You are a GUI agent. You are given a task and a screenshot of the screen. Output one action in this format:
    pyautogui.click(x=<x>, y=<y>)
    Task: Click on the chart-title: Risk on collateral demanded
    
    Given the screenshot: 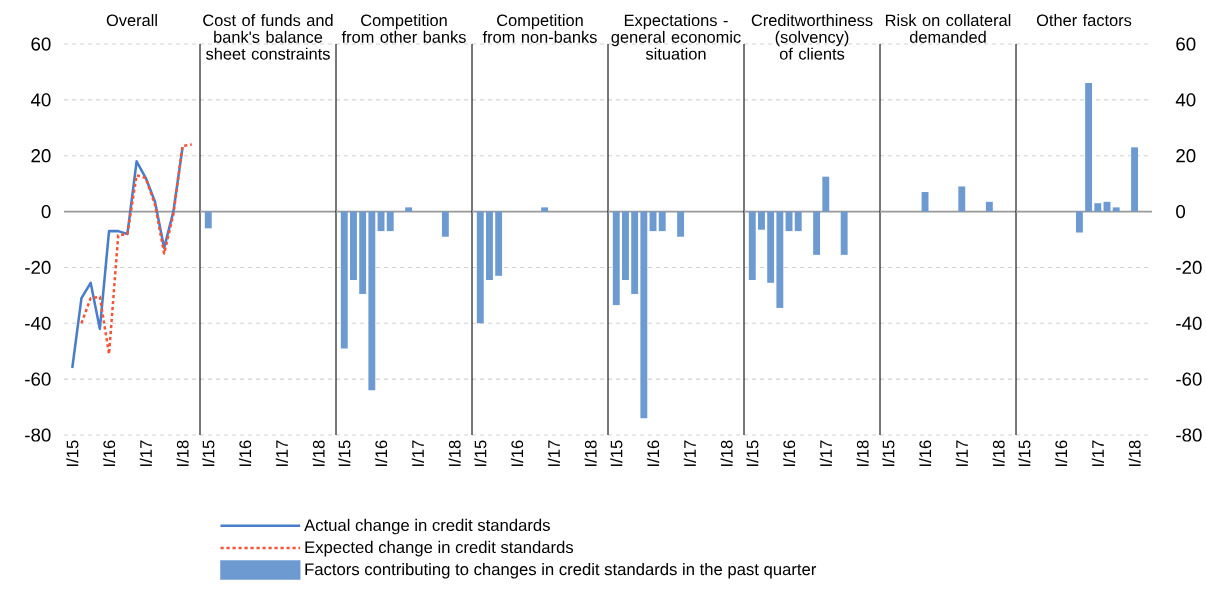 What is the action you would take?
    pyautogui.click(x=948, y=28)
    